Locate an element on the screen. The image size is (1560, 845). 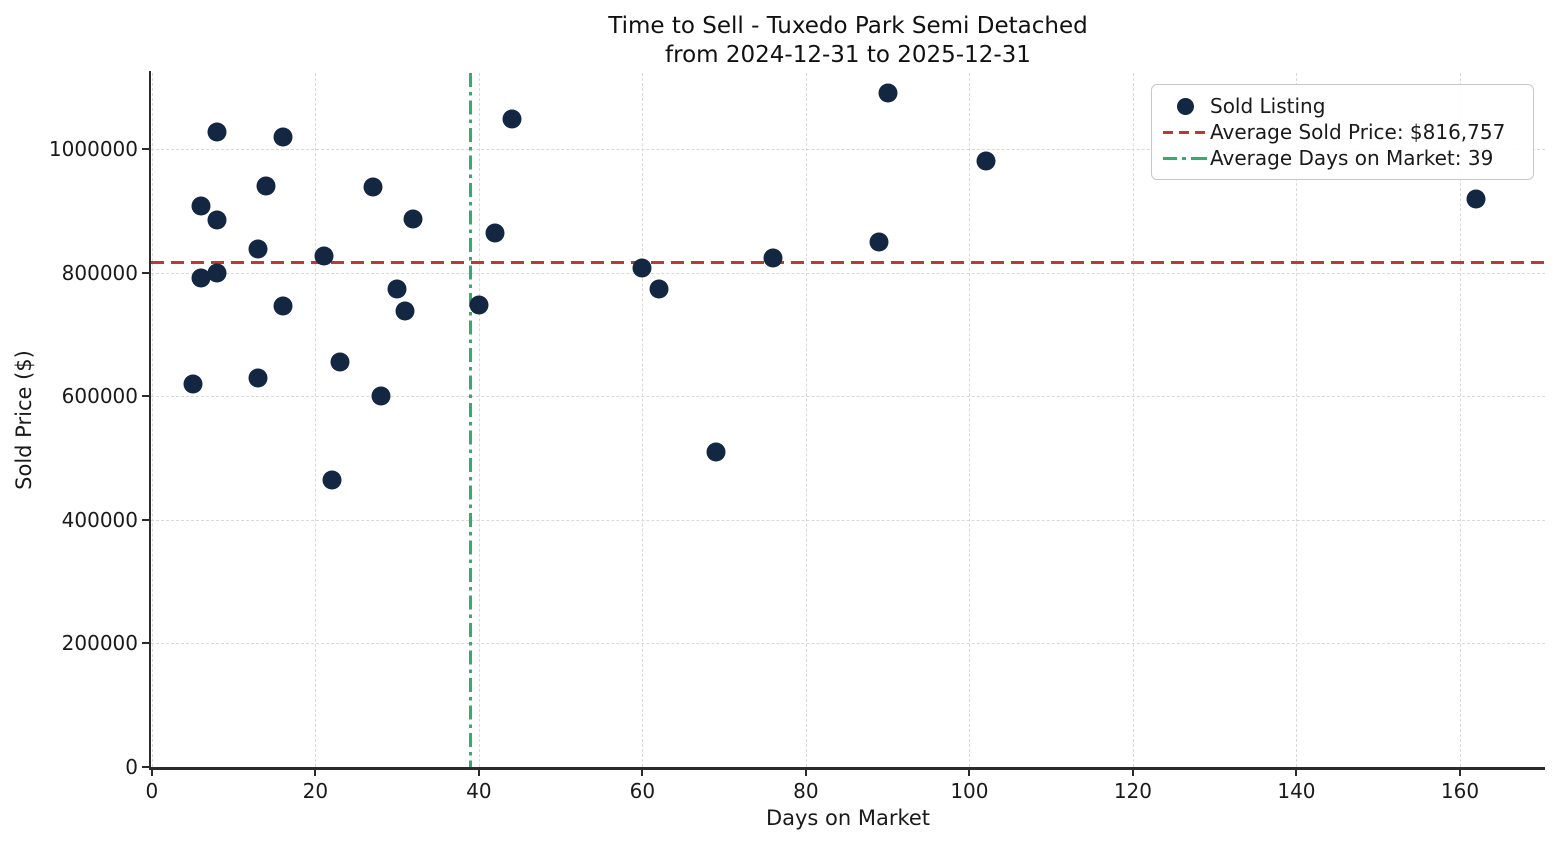
dashed-line-icon is located at coordinates (1185, 132).